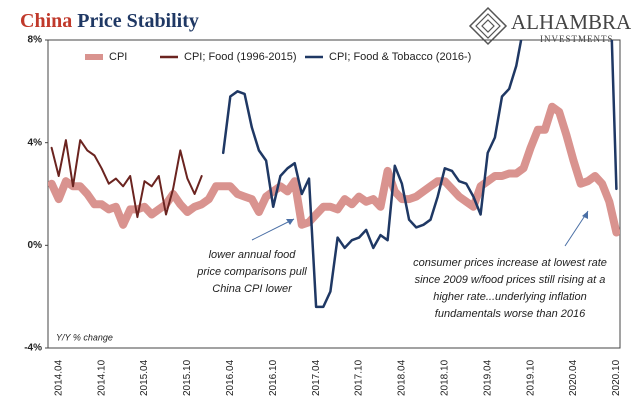 The height and width of the screenshot is (401, 641). Describe the element at coordinates (33, 348) in the screenshot. I see `y-tick-label: -4%` at that location.